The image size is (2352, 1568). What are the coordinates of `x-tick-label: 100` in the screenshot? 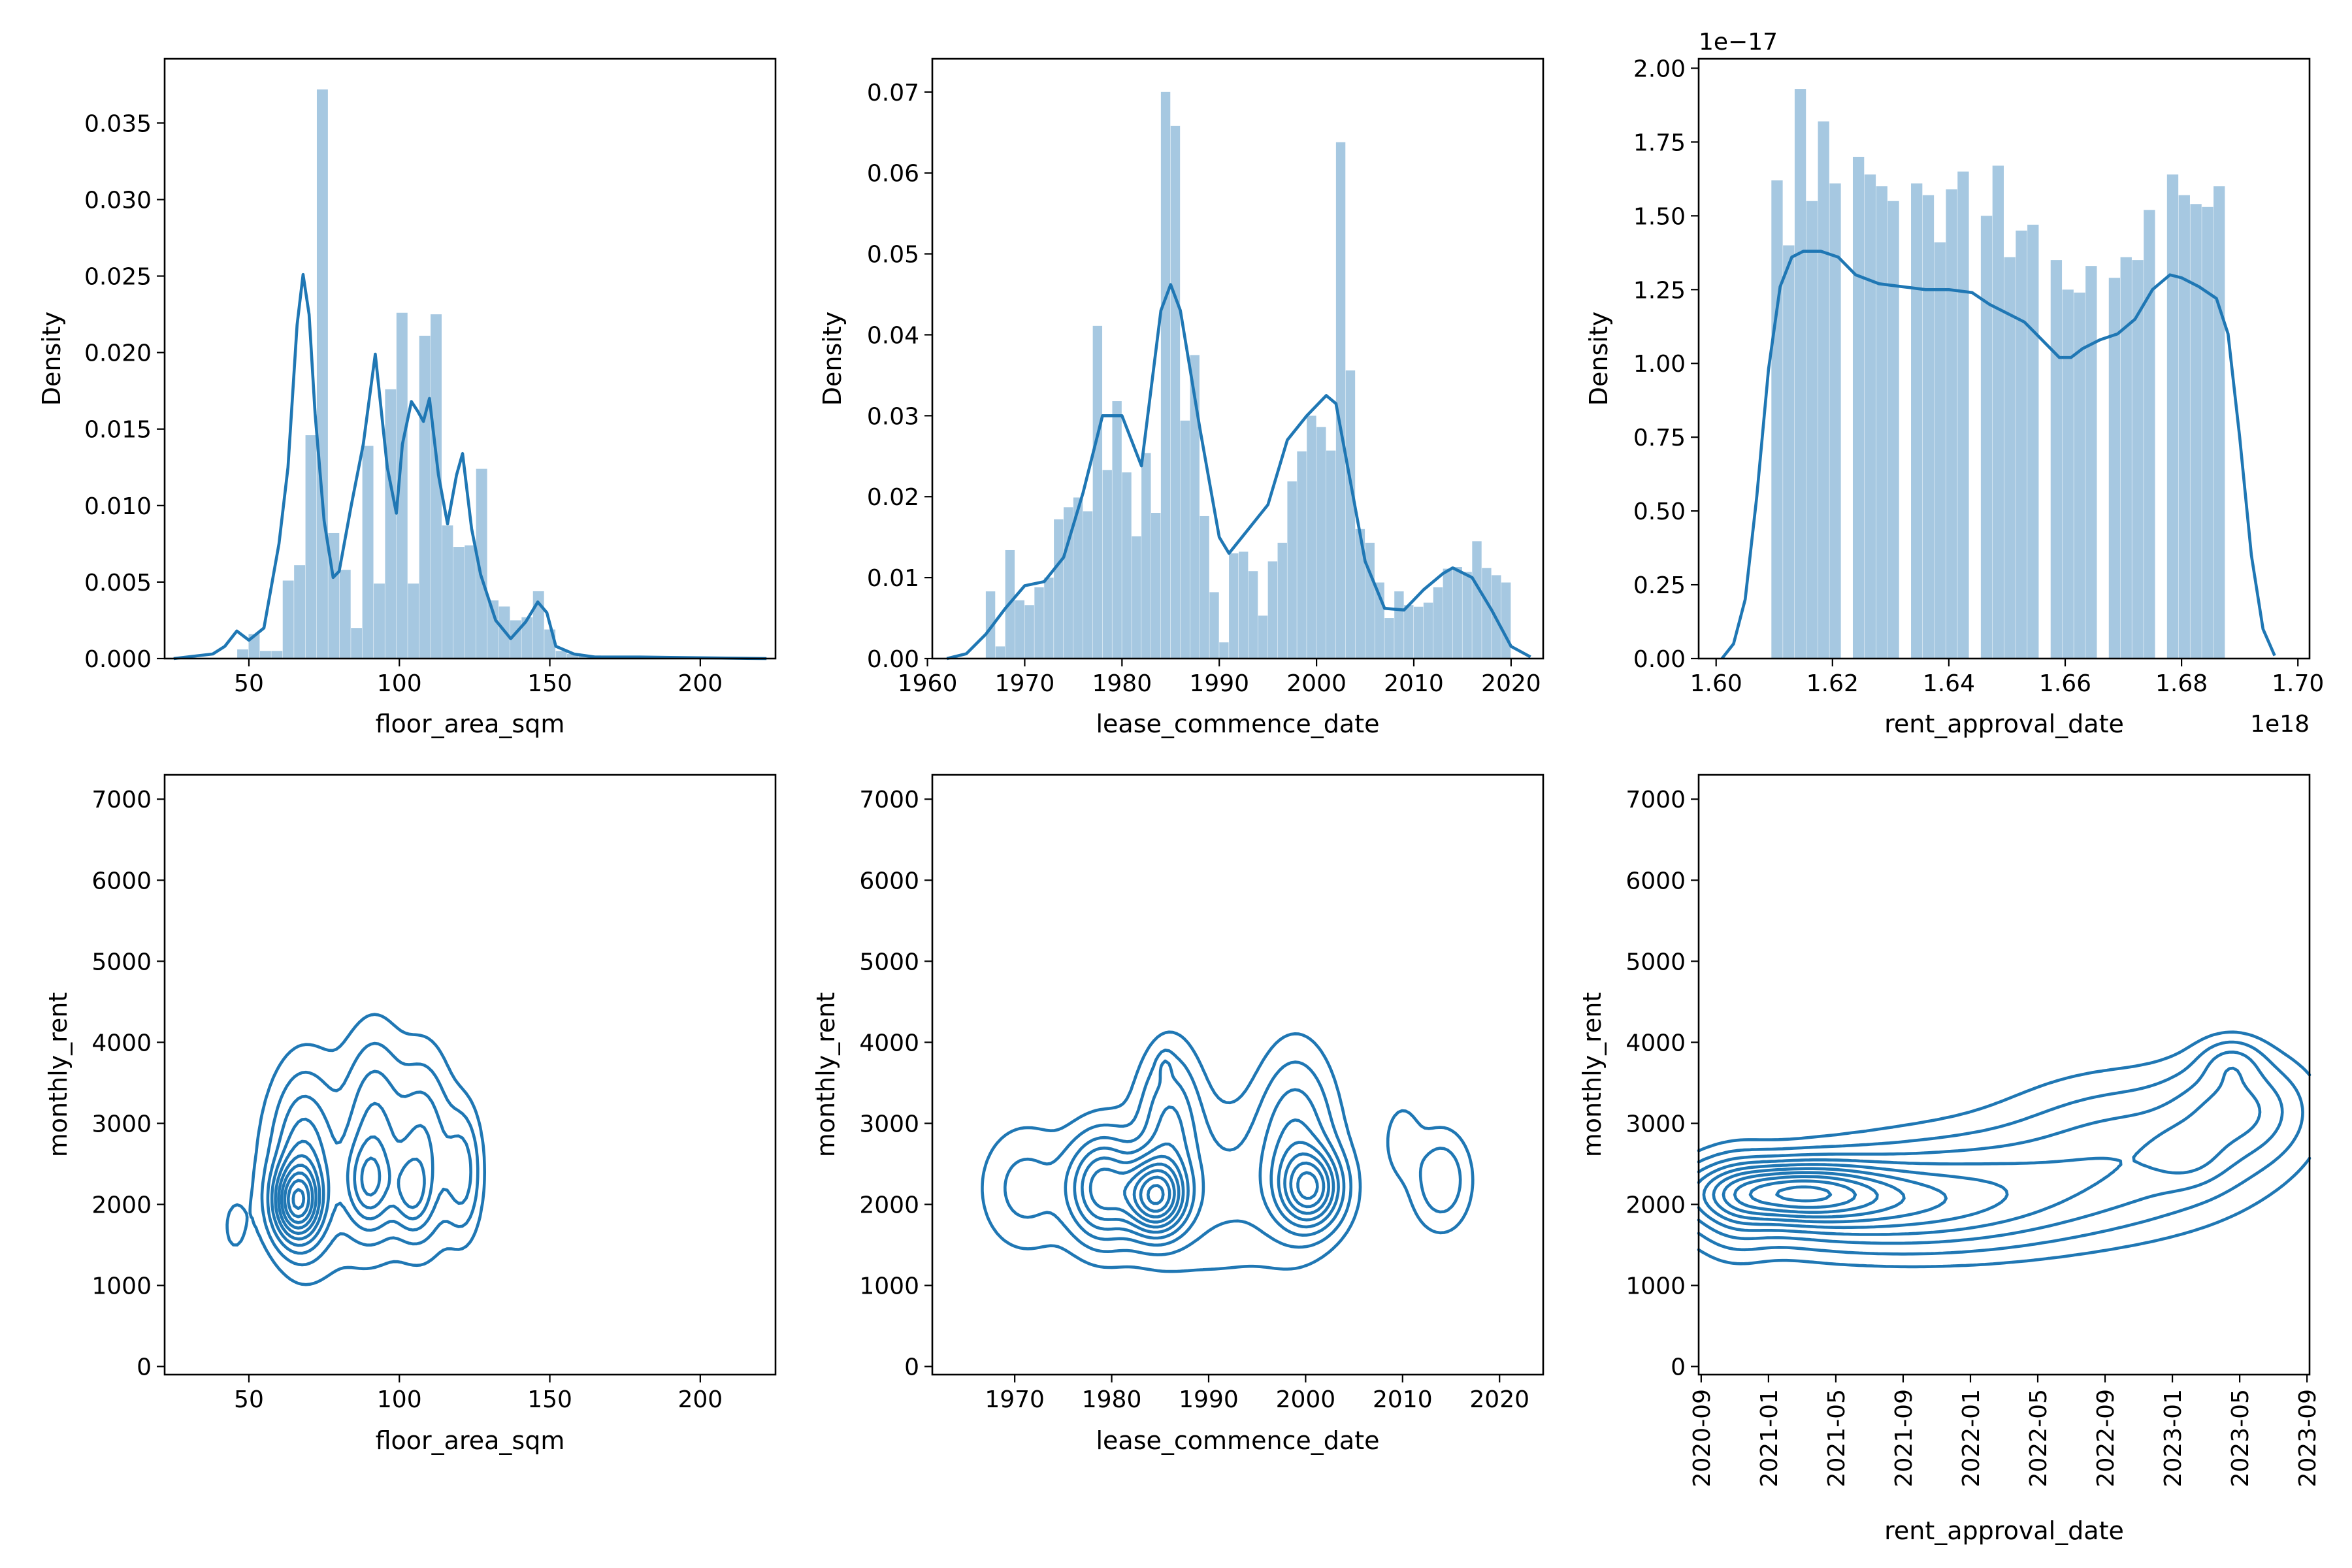 It's located at (399, 683).